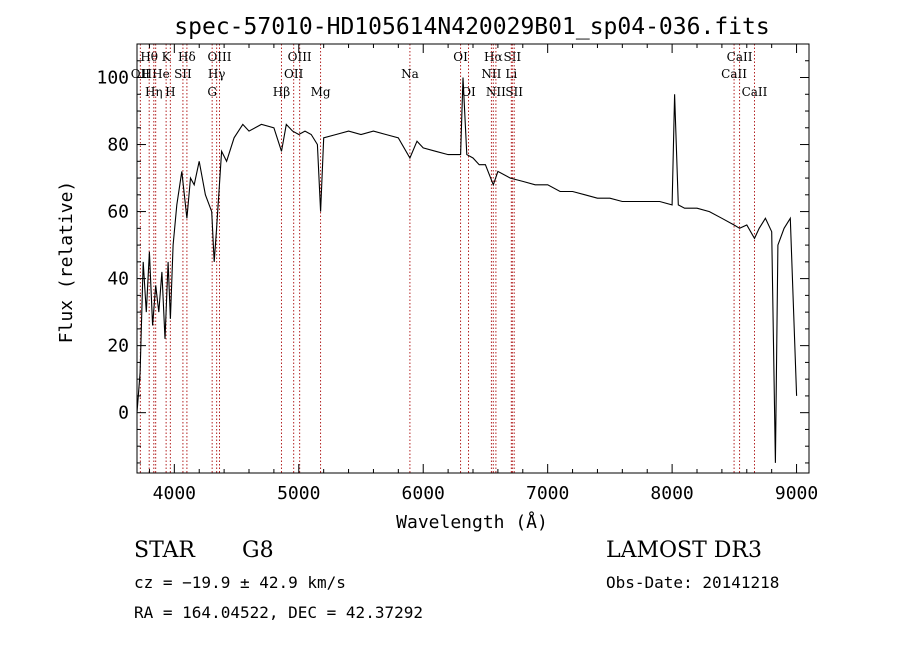 Image resolution: width=900 pixels, height=649 pixels. Describe the element at coordinates (258, 550) in the screenshot. I see `object-subclass: G8` at that location.